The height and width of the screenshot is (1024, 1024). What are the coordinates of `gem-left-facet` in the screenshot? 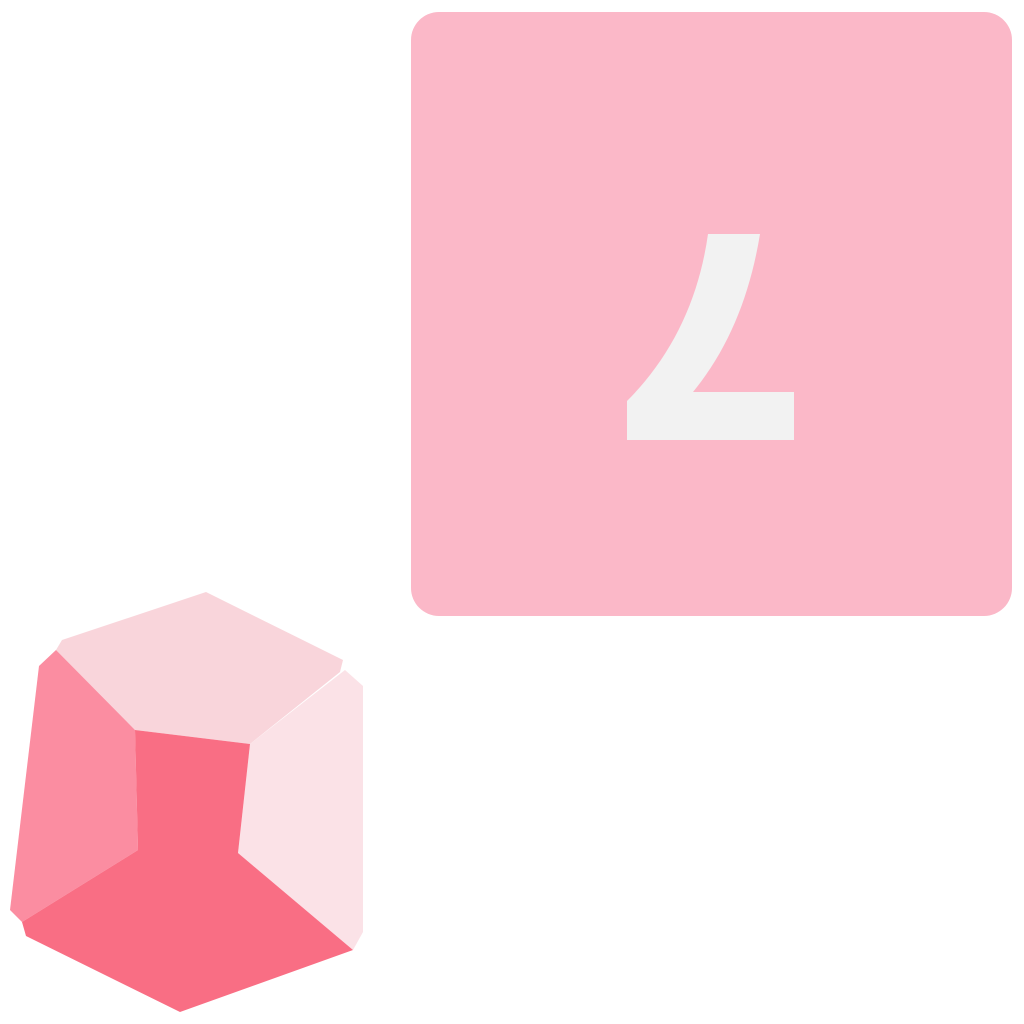 It's located at (74, 786).